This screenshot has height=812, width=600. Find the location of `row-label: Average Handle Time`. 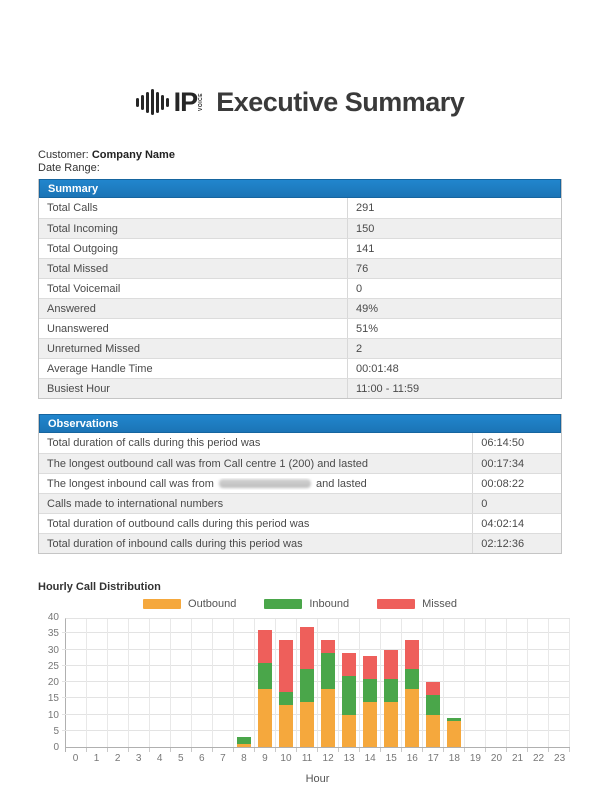

row-label: Average Handle Time is located at coordinates (100, 368).